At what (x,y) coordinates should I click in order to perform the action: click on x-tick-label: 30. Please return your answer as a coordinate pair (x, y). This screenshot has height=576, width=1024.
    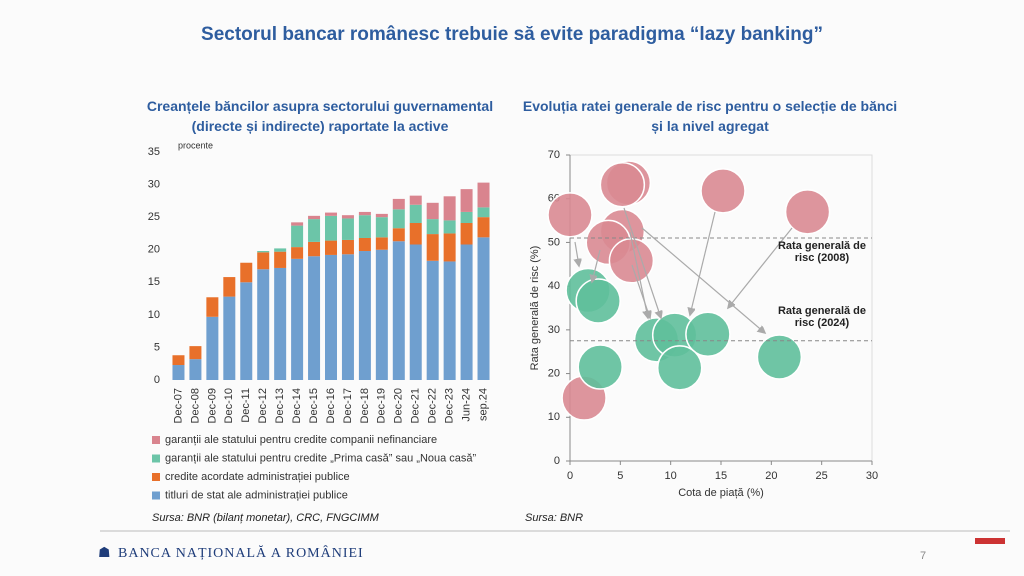
    Looking at the image, I should click on (872, 476).